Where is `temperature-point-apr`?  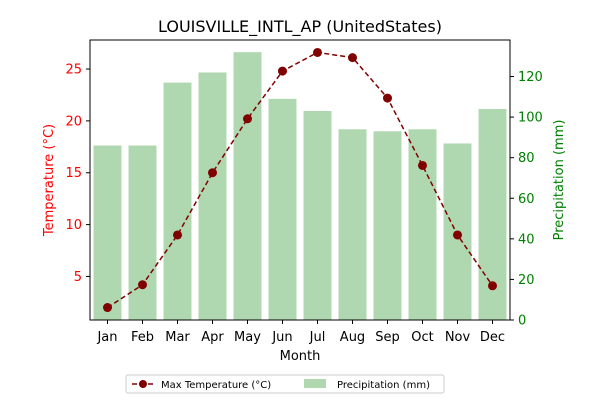 temperature-point-apr is located at coordinates (212, 173).